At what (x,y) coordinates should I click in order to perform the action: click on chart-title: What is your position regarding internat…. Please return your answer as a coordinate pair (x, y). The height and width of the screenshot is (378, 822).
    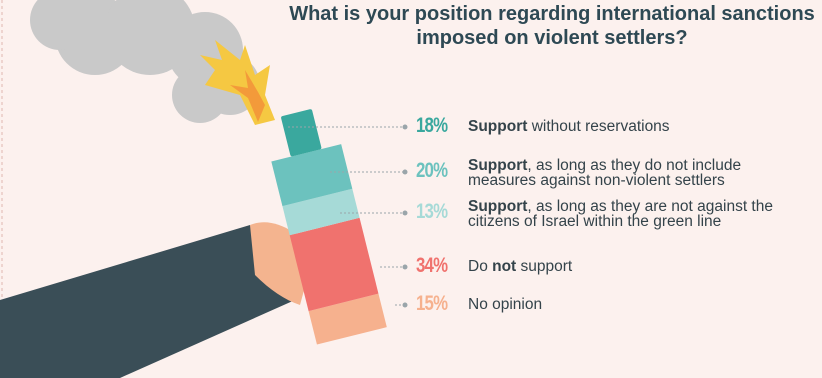
    Looking at the image, I should click on (552, 26).